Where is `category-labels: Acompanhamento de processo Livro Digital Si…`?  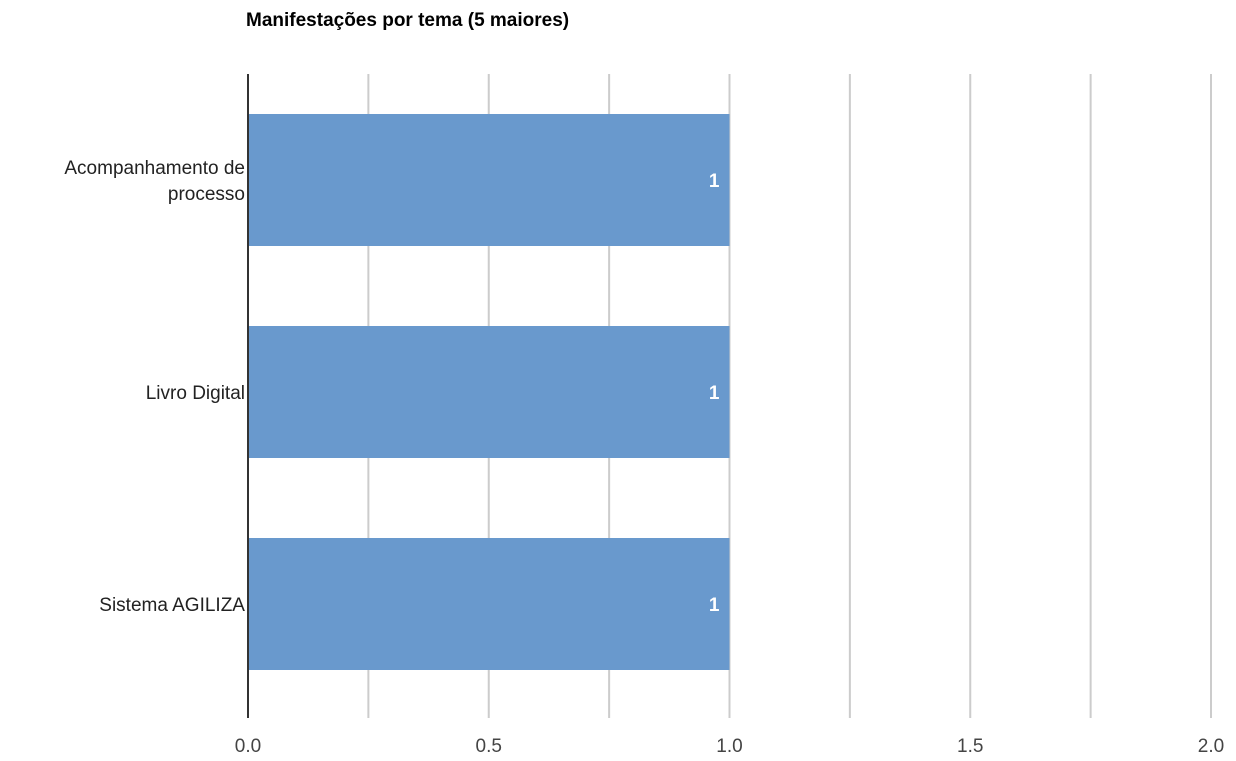
category-labels: Acompanhamento de processo Livro Digital Si… is located at coordinates (154, 387).